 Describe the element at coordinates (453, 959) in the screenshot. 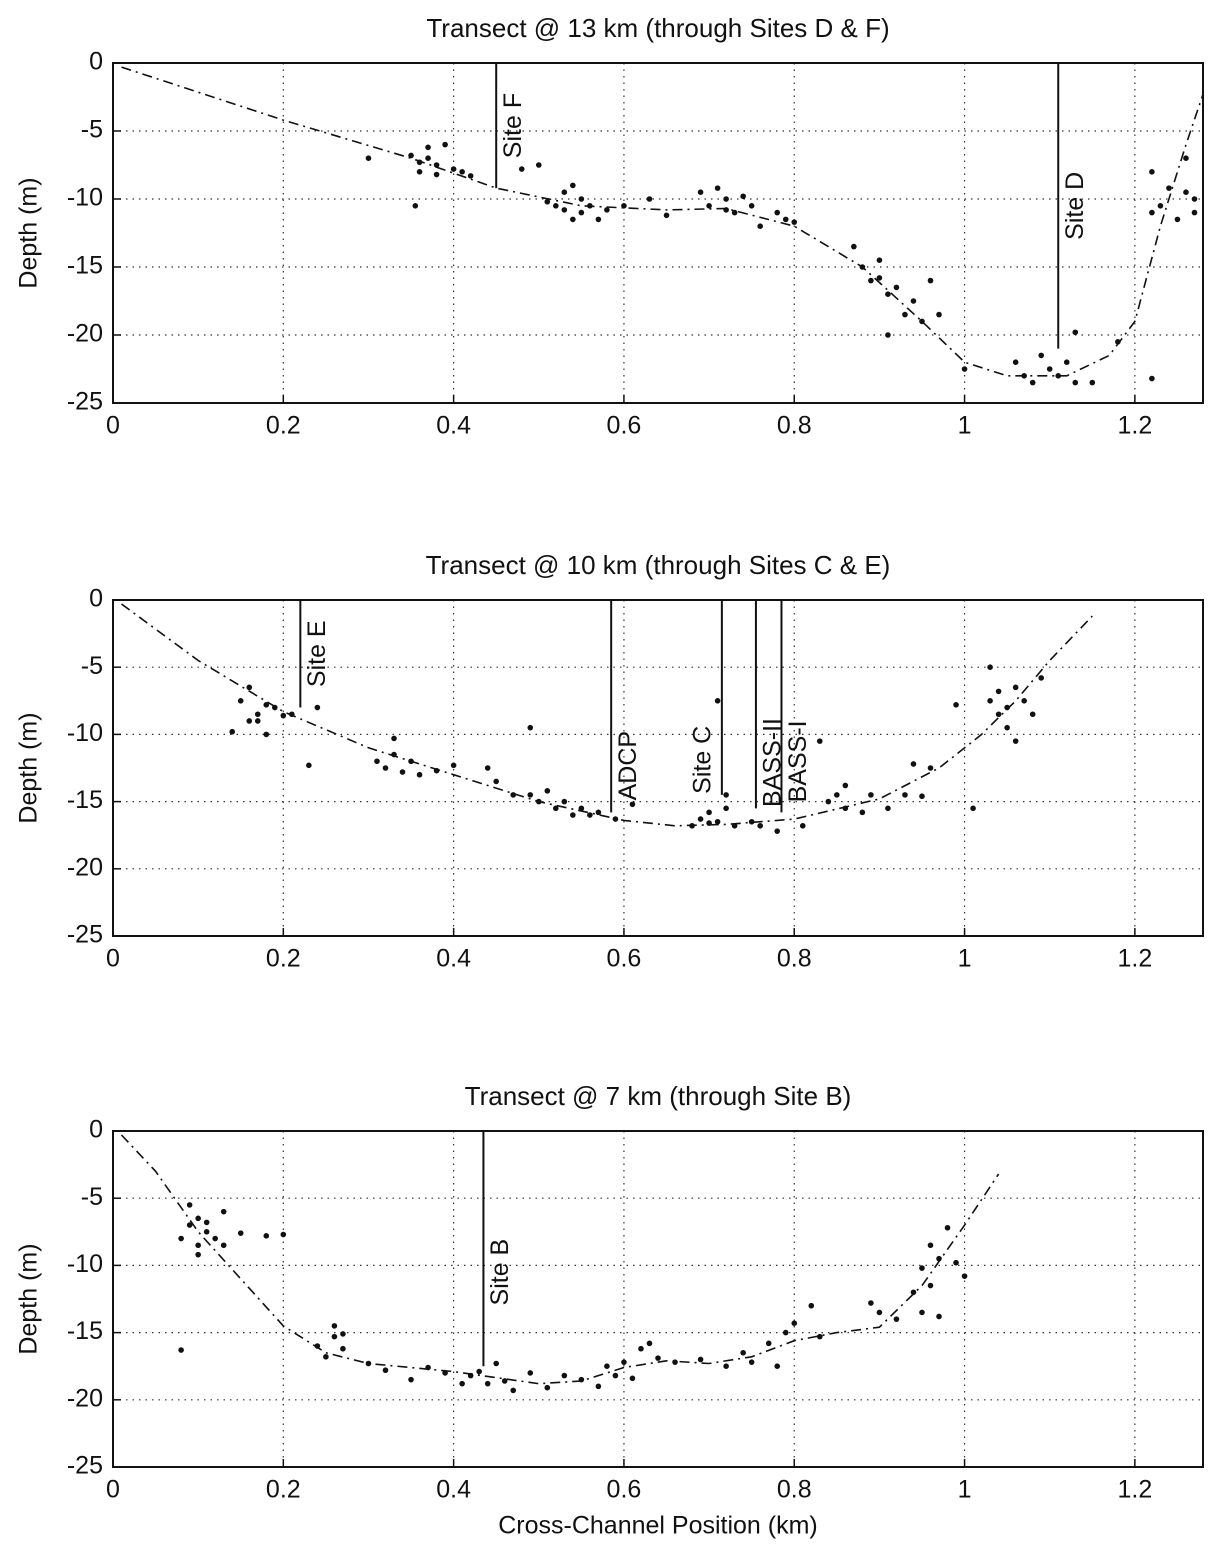

I see `x-tick-label: 0.4` at that location.